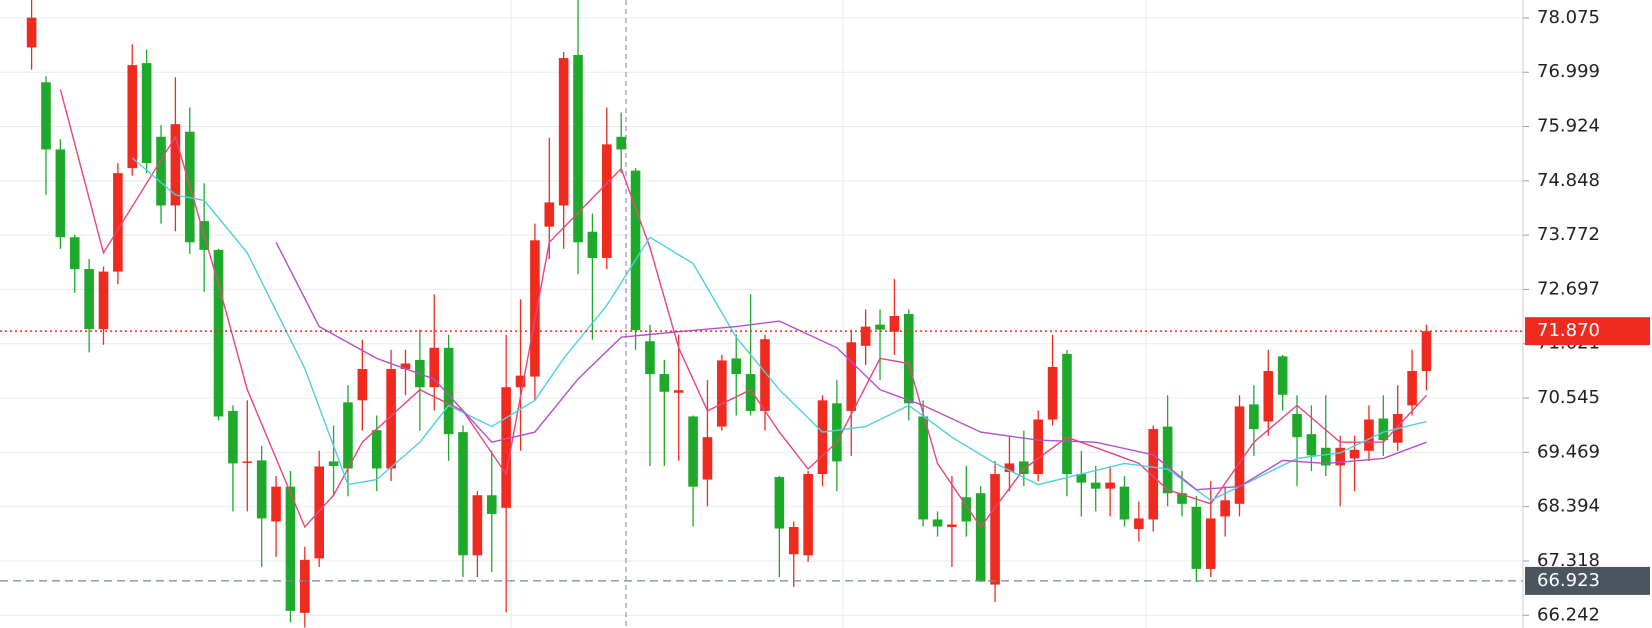 The image size is (1652, 628). I want to click on ref-price-box, so click(1587, 580).